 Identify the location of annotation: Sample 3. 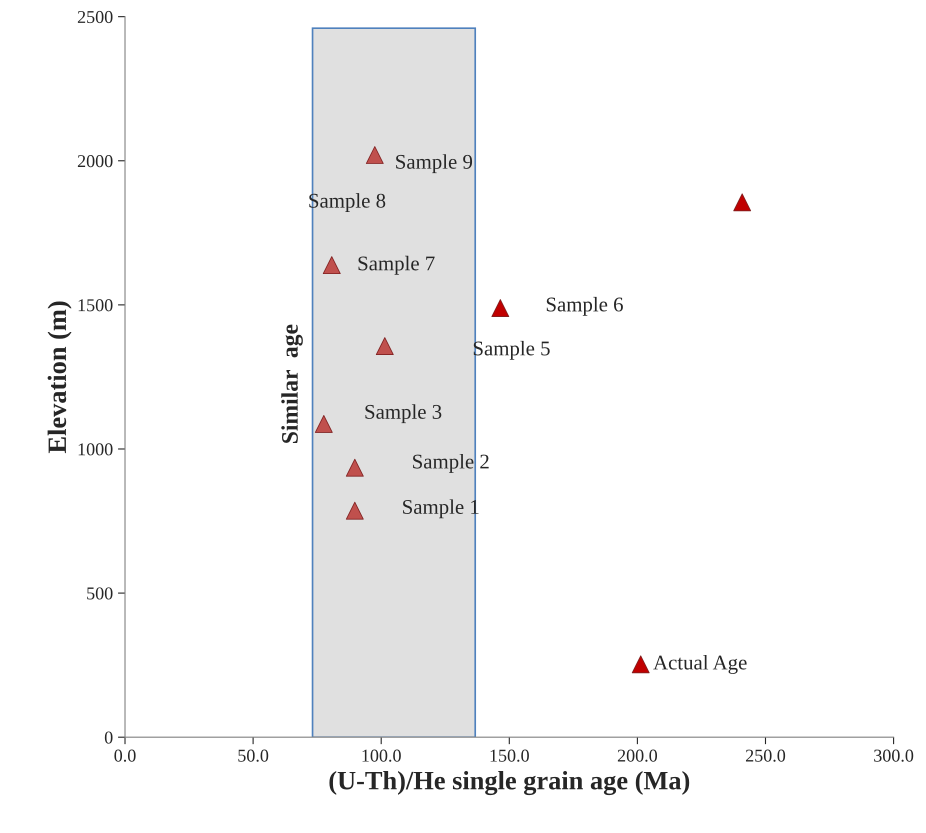
(403, 414).